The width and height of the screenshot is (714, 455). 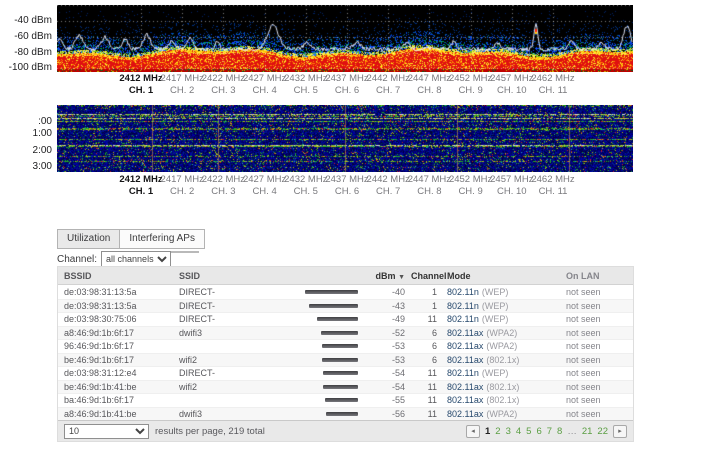 I want to click on page-link-3: 3, so click(x=508, y=431).